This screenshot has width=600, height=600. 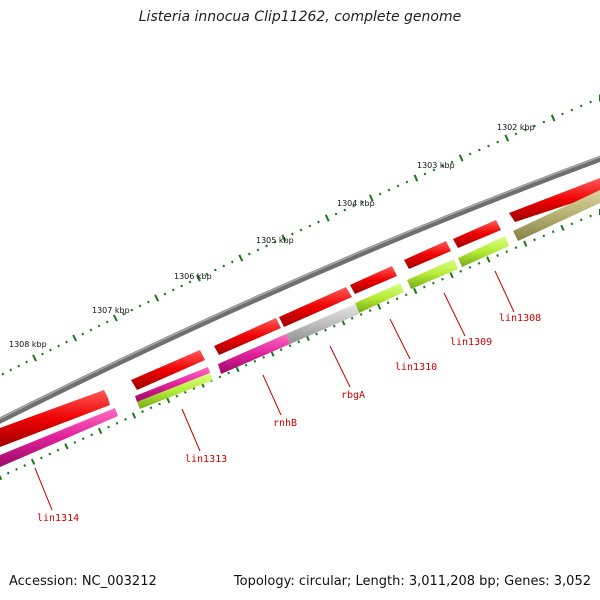 I want to click on gene-label: lin1308, so click(x=520, y=318).